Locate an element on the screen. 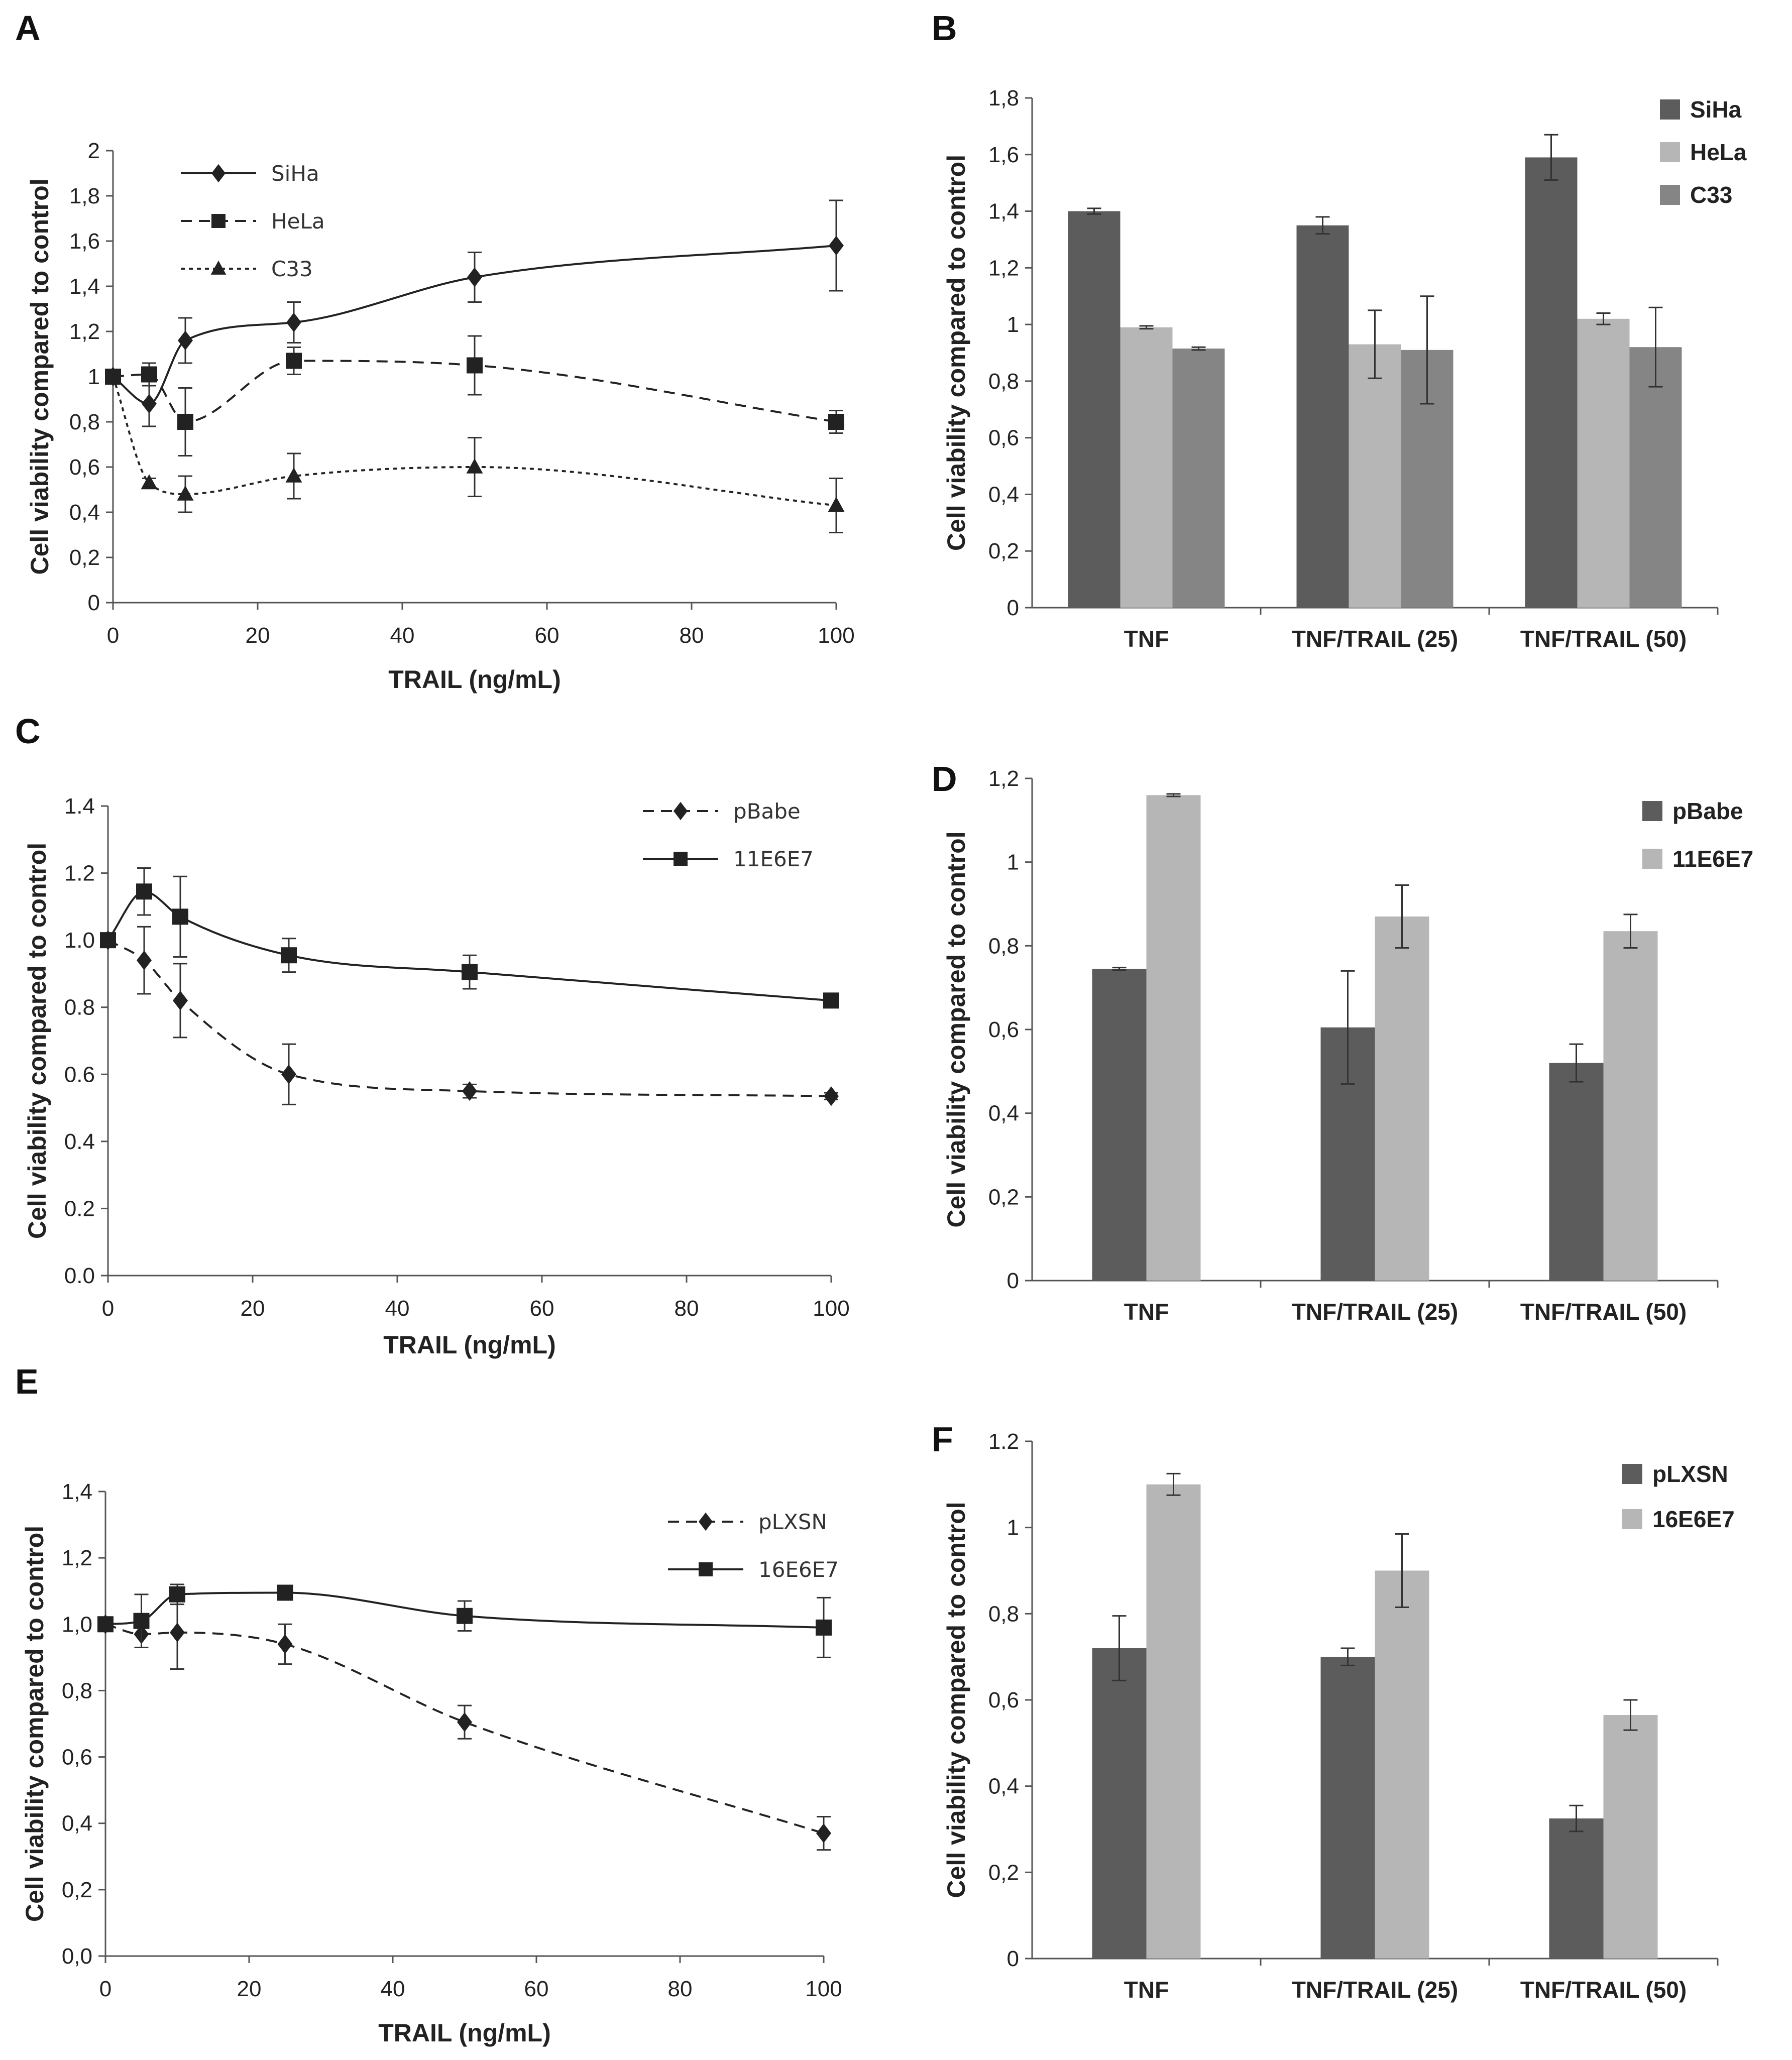 The image size is (1792, 2060). panel-letter-f: F is located at coordinates (943, 1440).